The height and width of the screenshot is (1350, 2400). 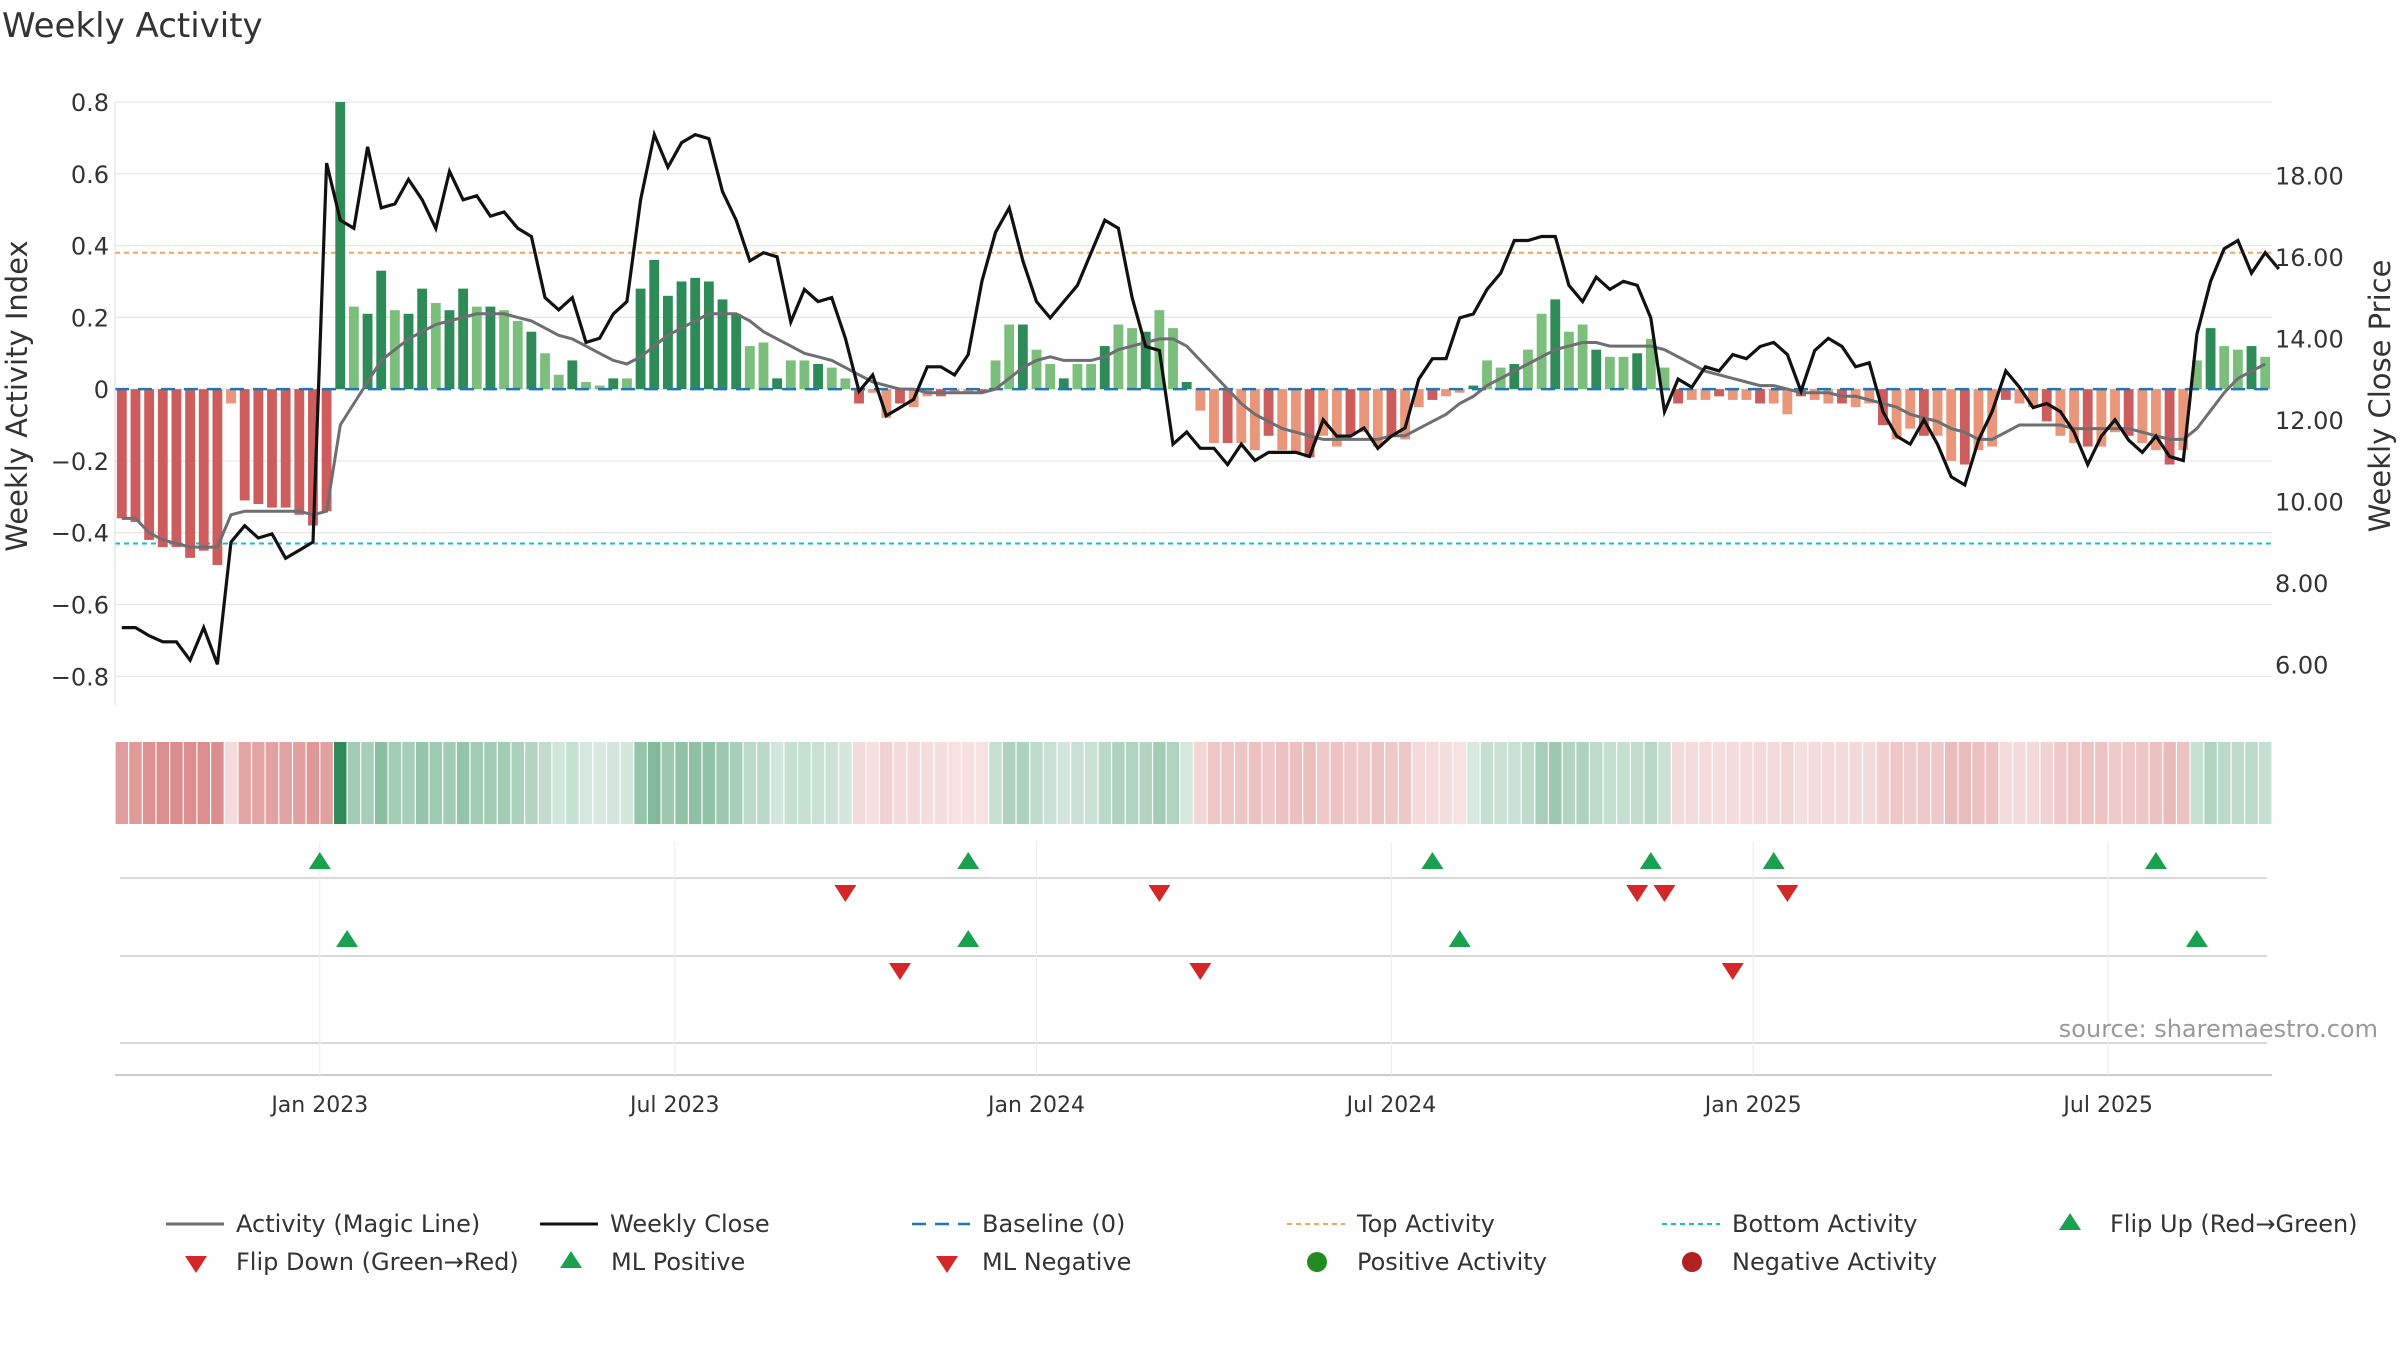 I want to click on y2-tick-label: 18.00, so click(x=2309, y=176).